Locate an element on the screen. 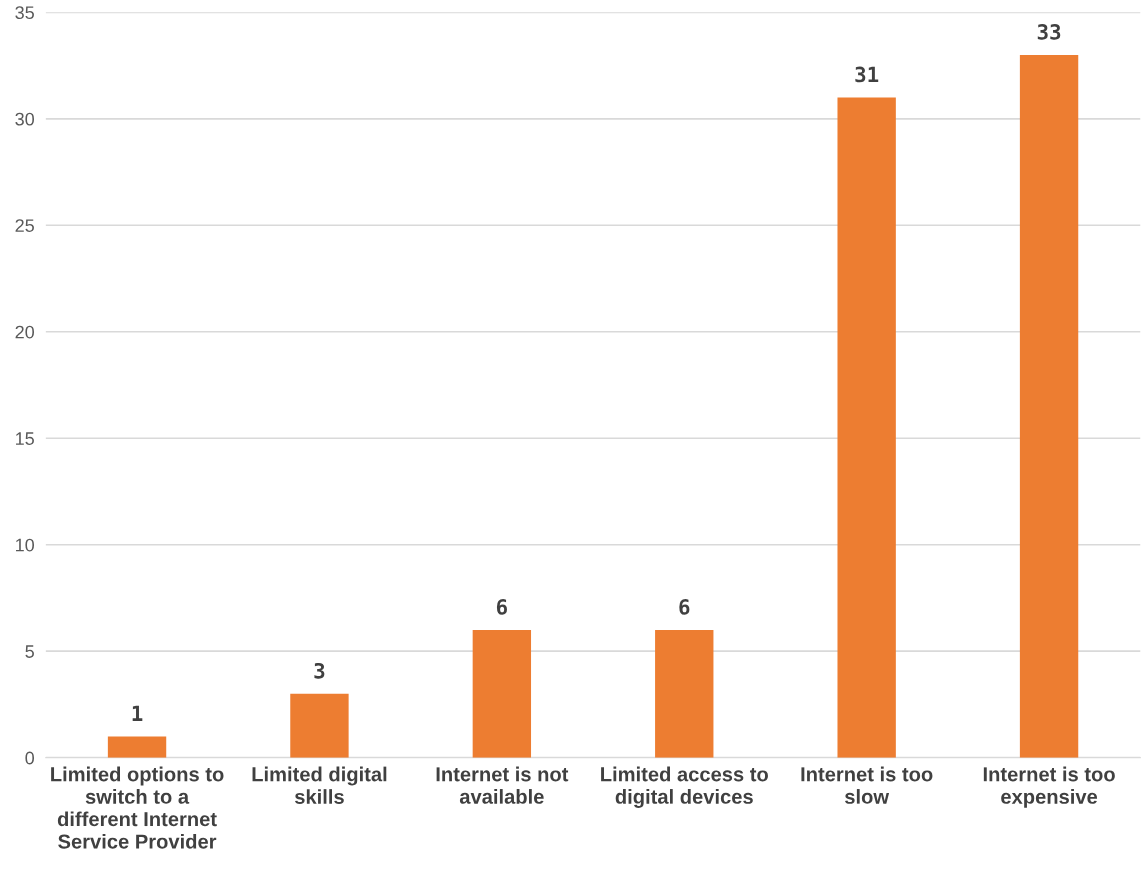 Image resolution: width=1146 pixels, height=880 pixels. y-tick-label: 35 is located at coordinates (24, 13).